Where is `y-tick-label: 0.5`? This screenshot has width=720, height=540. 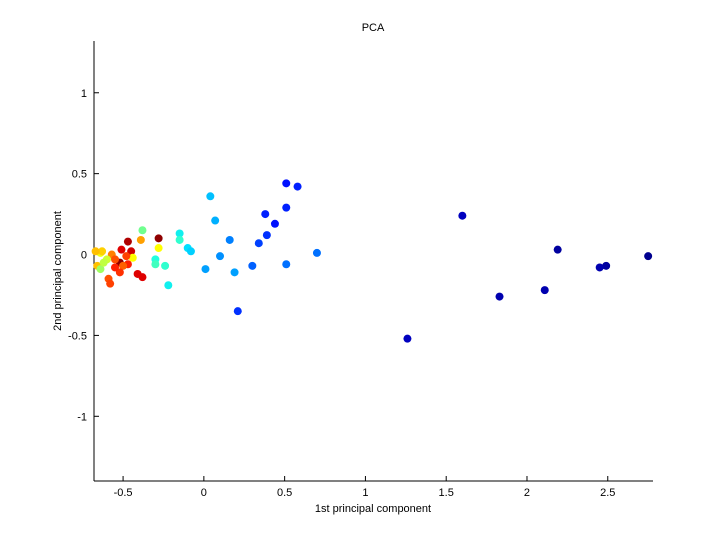 y-tick-label: 0.5 is located at coordinates (79, 175).